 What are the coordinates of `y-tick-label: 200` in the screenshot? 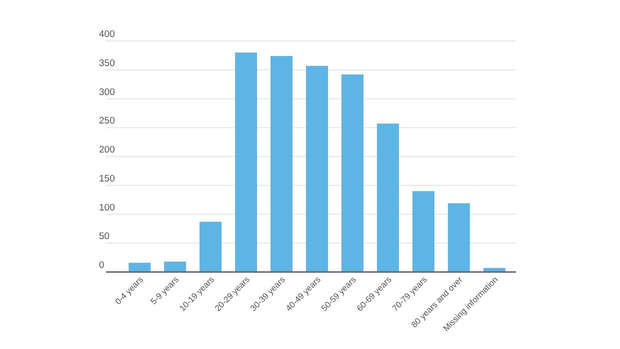 It's located at (107, 150).